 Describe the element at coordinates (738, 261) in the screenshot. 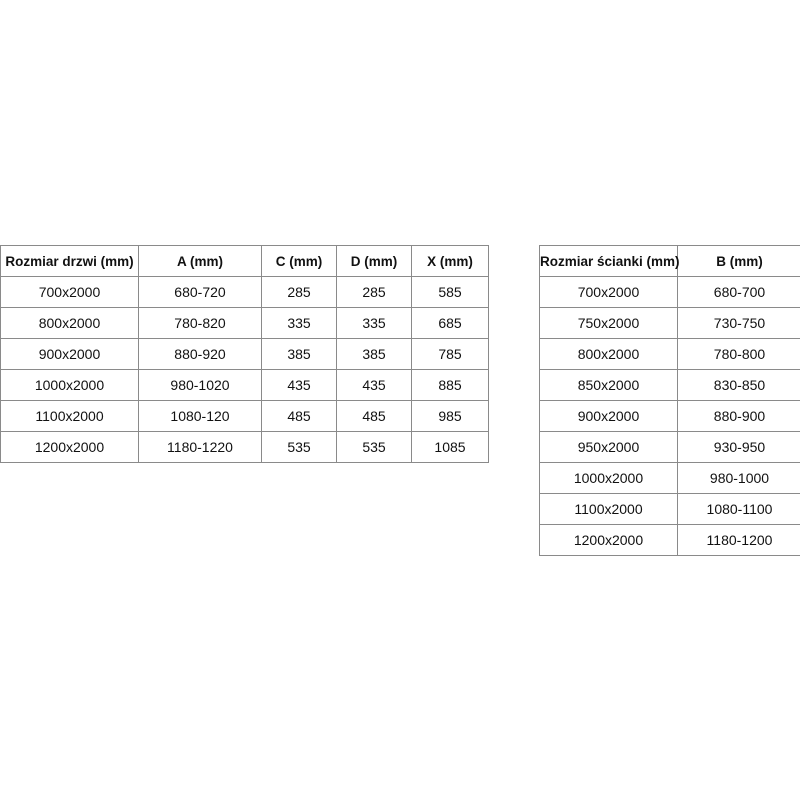

I see `column-header: B (mm)` at that location.